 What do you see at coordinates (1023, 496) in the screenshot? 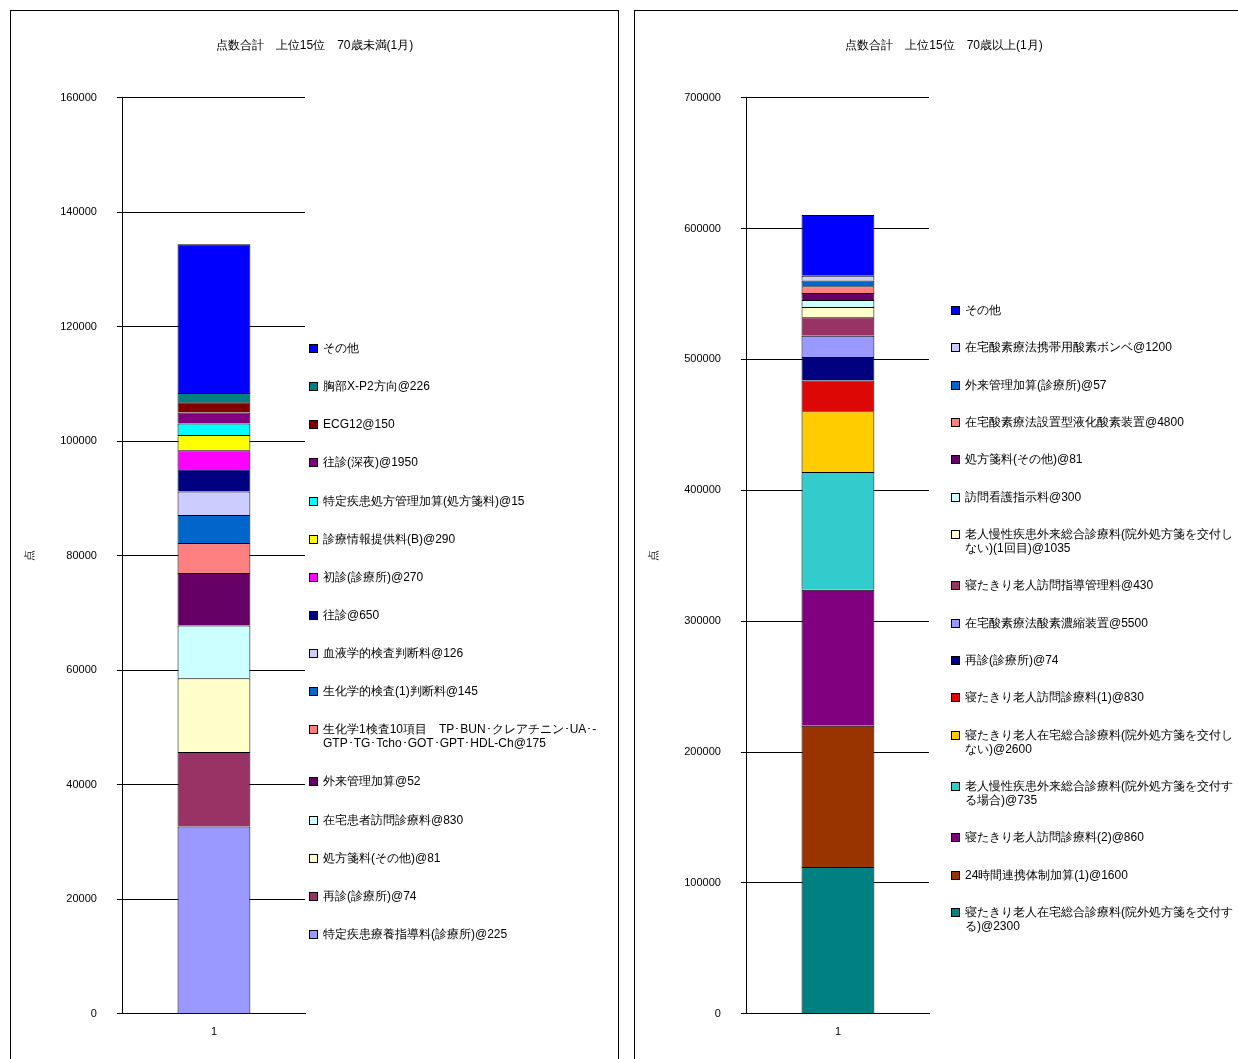
I see `legend-label: 訪問看護指示料@300` at bounding box center [1023, 496].